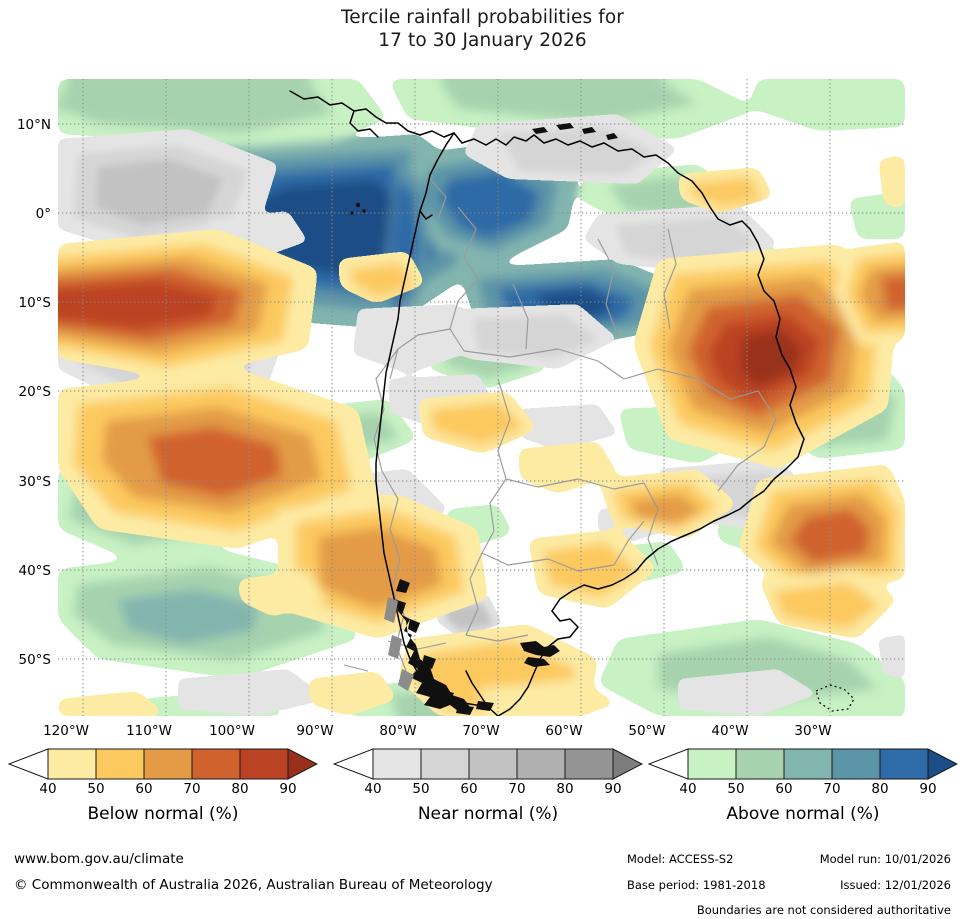 This screenshot has width=965, height=919. What do you see at coordinates (813, 731) in the screenshot?
I see `xtick-30W: 30°W` at bounding box center [813, 731].